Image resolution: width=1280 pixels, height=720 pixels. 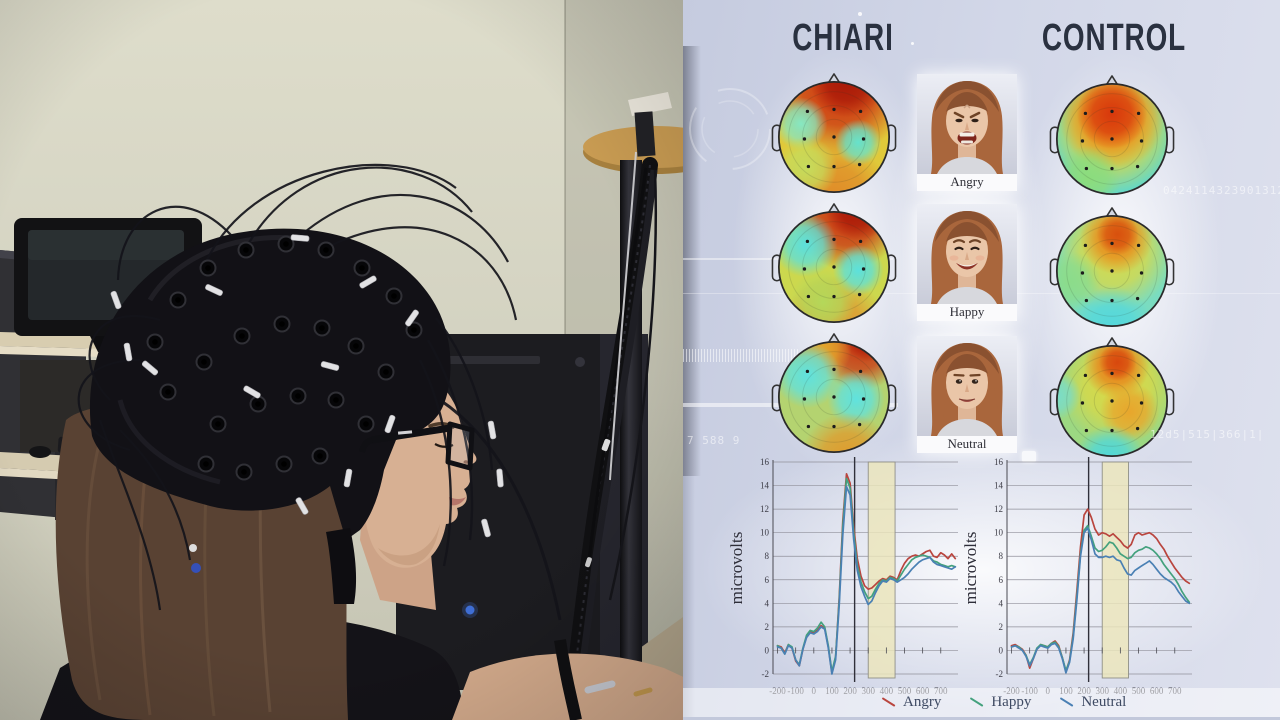 I want to click on legend-item-angry: Angry, so click(x=911, y=702).